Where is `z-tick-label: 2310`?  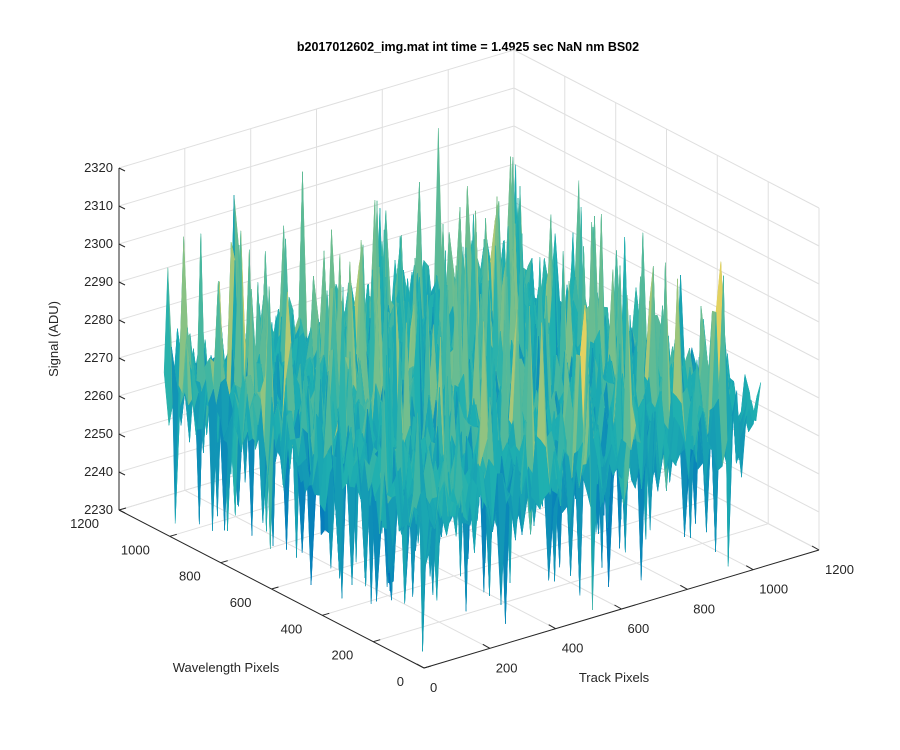 z-tick-label: 2310 is located at coordinates (98, 205).